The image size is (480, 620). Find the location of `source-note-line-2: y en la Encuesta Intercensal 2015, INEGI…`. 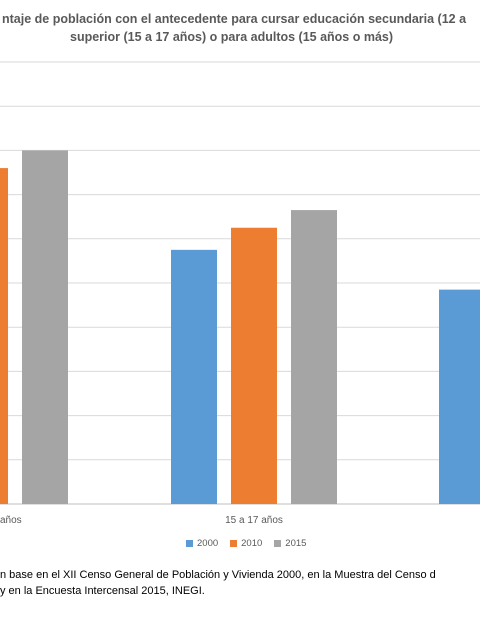

source-note-line-2: y en la Encuesta Intercensal 2015, INEGI… is located at coordinates (102, 591).